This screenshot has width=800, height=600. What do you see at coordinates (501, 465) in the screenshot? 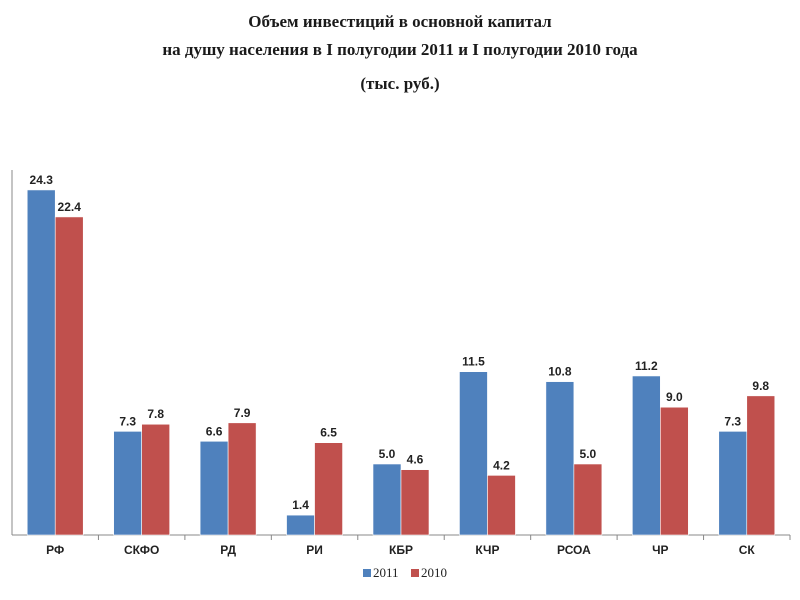
I see `data-label-2010-5: 4.2` at bounding box center [501, 465].